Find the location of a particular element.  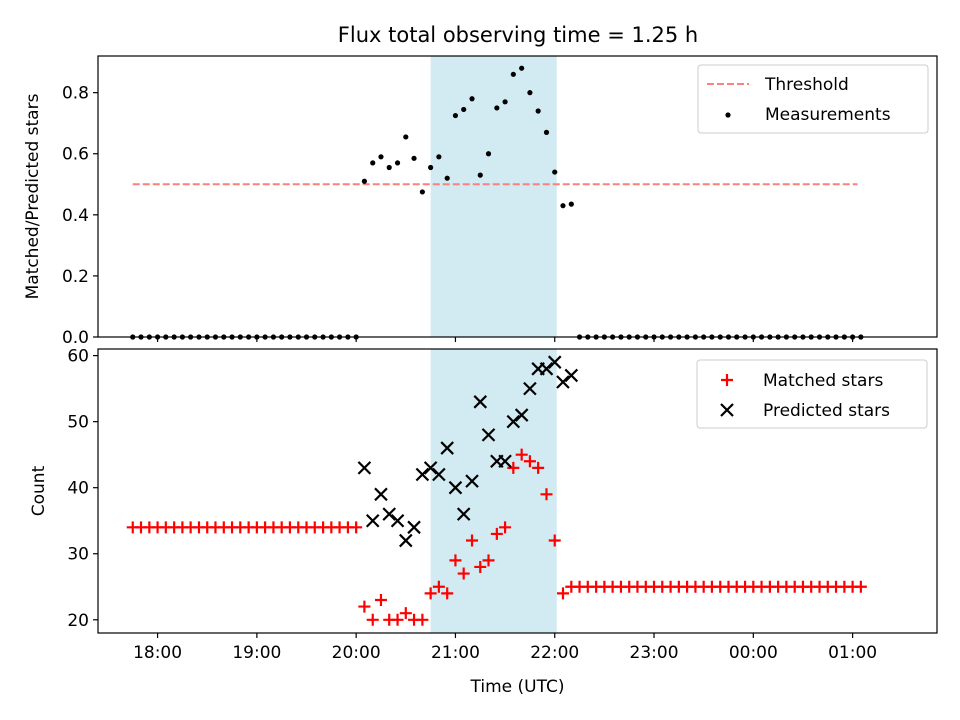

y-tick-label: 30 is located at coordinates (78, 555).